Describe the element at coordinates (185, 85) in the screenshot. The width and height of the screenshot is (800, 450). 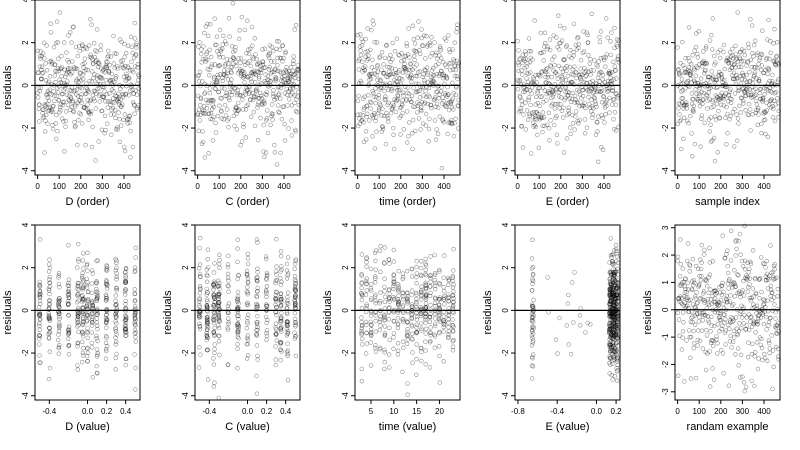
I see `y-tick-label: 0` at that location.